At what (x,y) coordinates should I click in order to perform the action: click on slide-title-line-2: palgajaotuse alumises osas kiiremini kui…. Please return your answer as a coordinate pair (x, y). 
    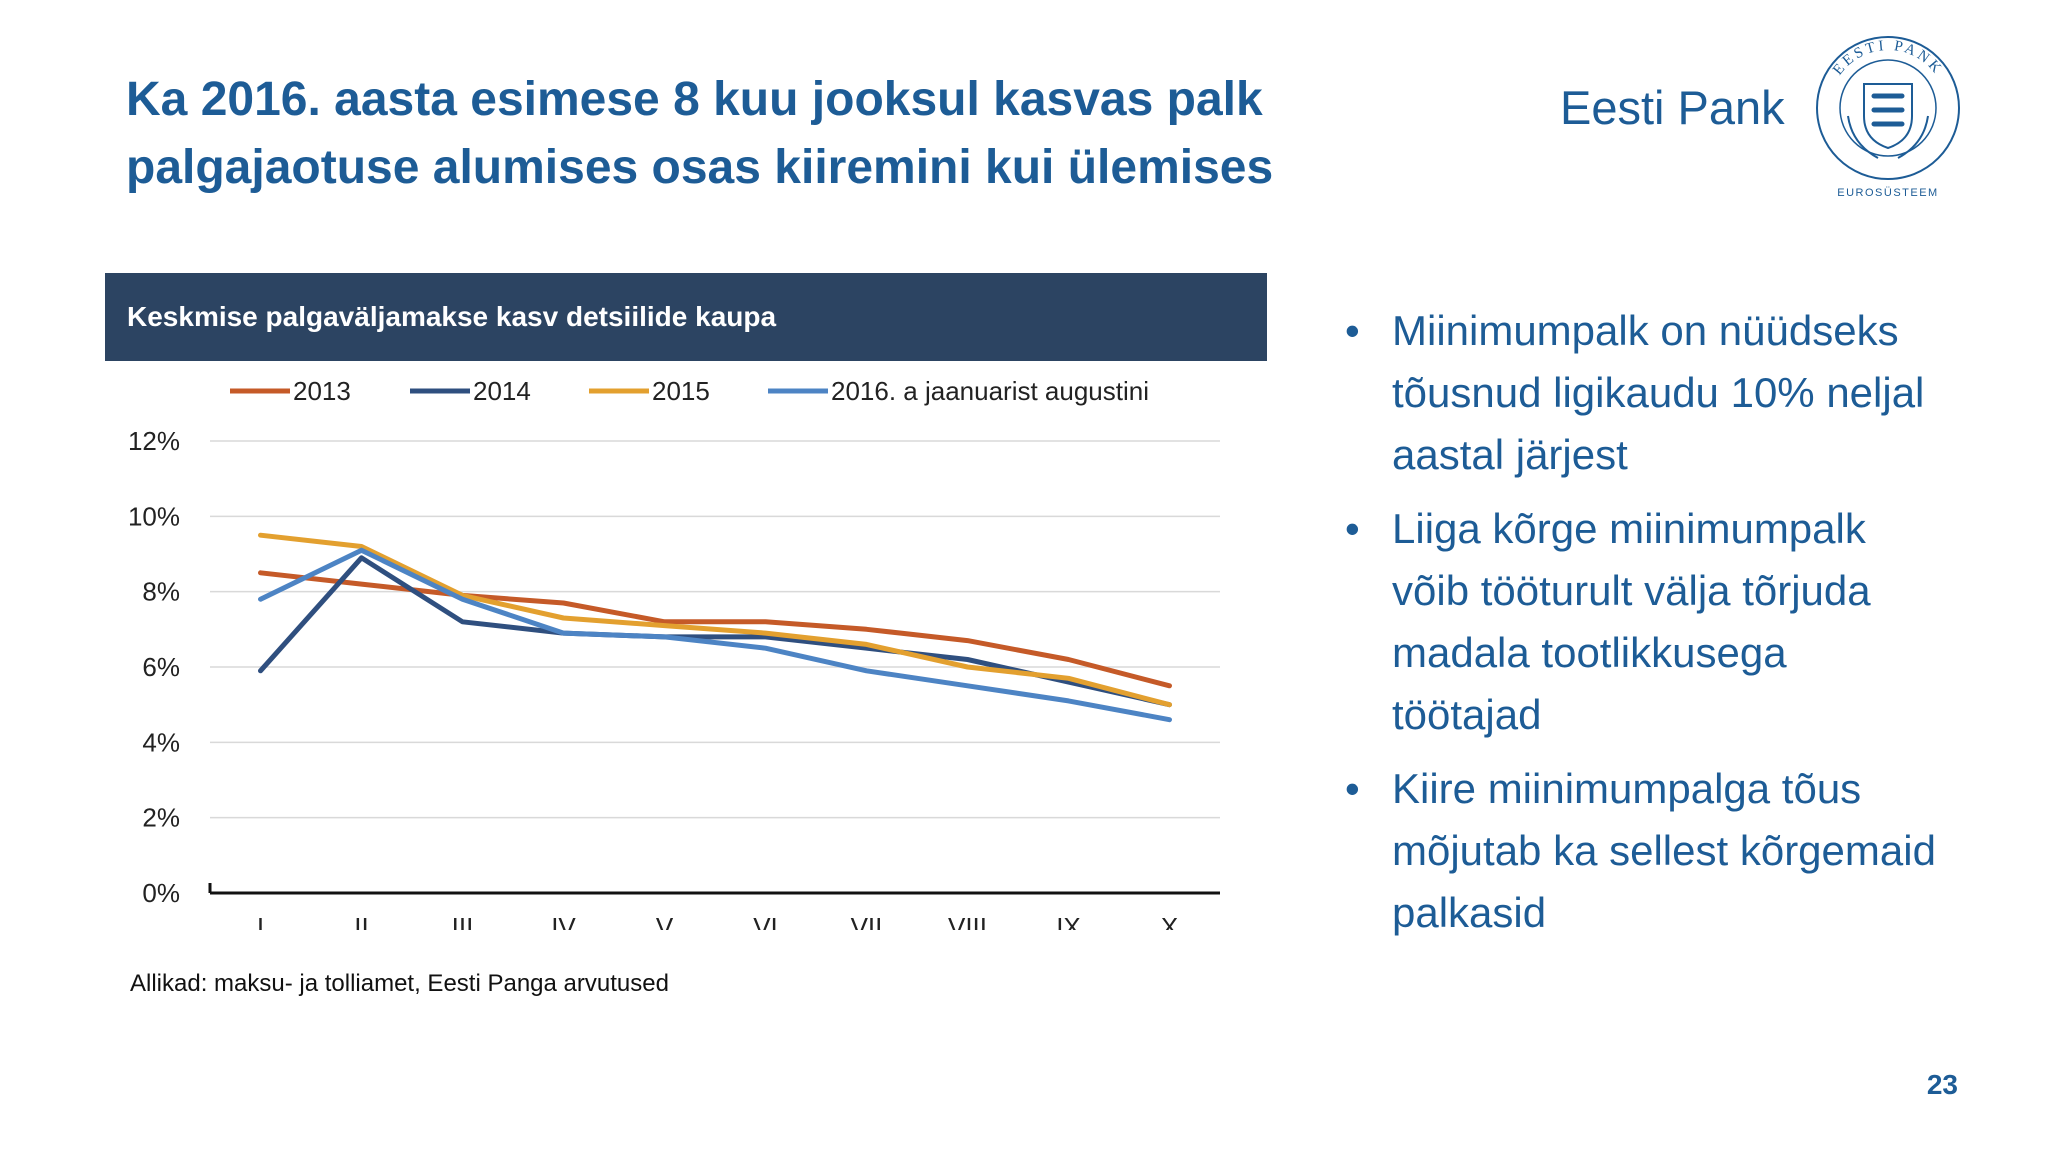
    Looking at the image, I should click on (700, 167).